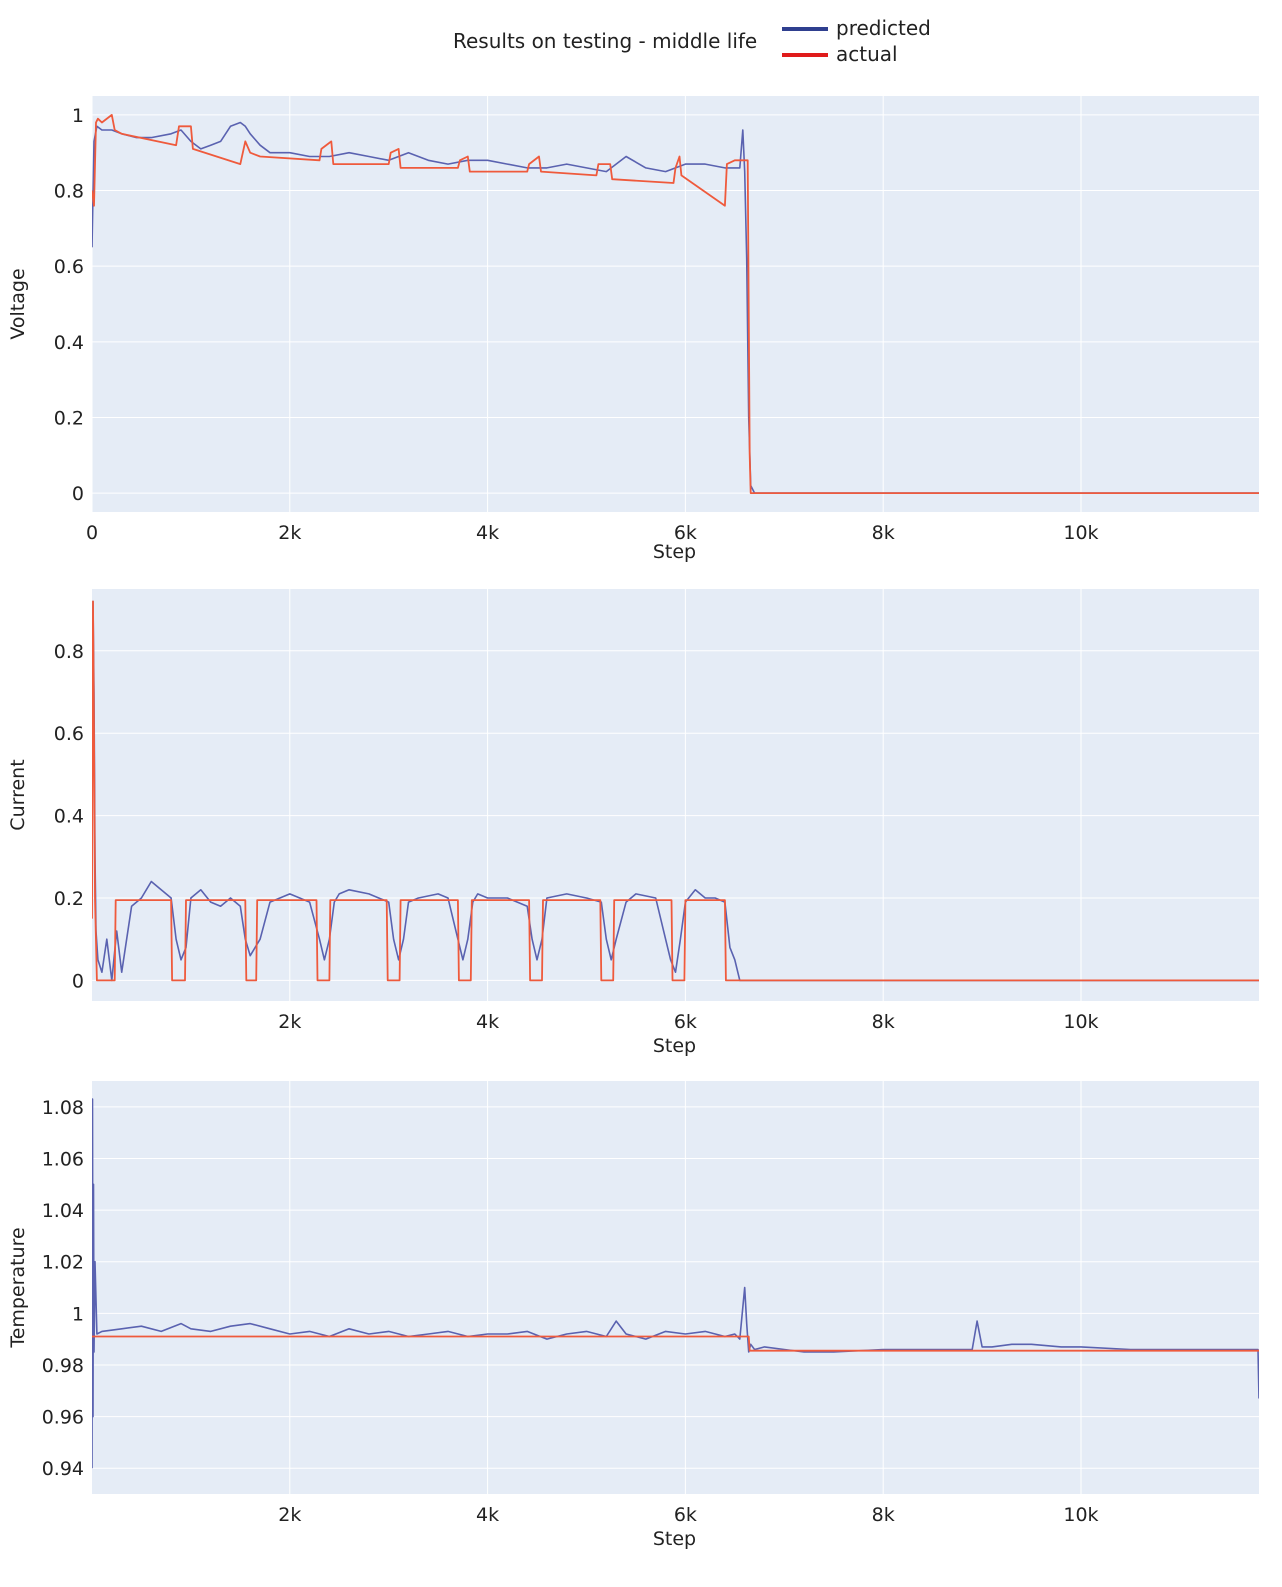 The image size is (1282, 1587). What do you see at coordinates (63, 1263) in the screenshot?
I see `y-tick-label: 1.02` at bounding box center [63, 1263].